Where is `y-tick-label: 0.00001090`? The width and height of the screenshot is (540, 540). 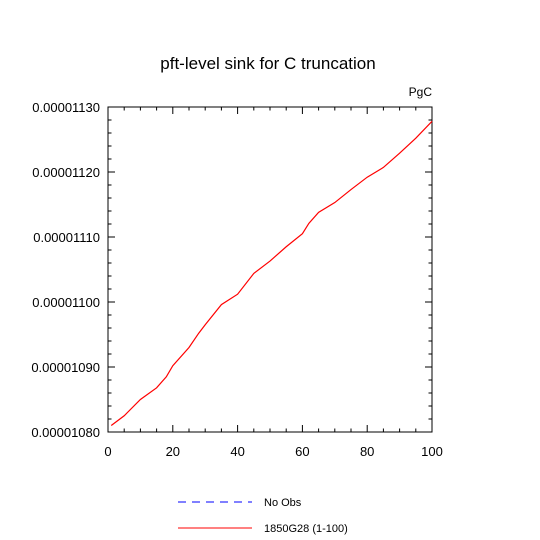 y-tick-label: 0.00001090 is located at coordinates (65, 367).